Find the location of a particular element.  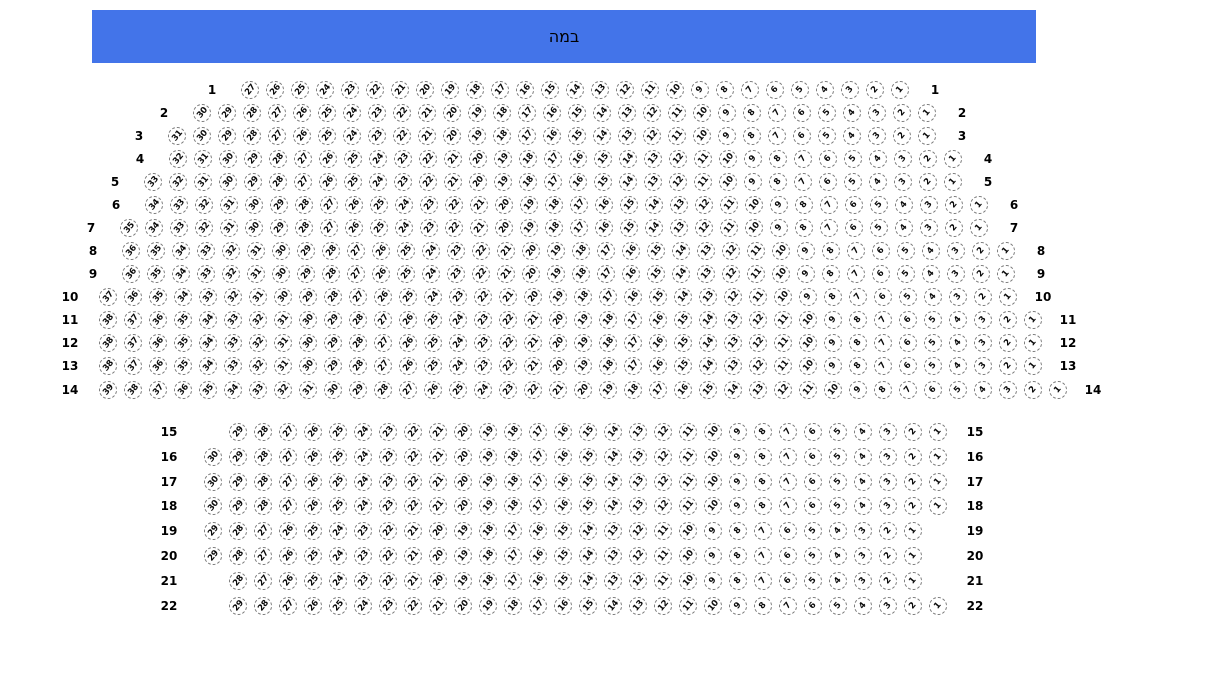

seat: 36 is located at coordinates (183, 390).